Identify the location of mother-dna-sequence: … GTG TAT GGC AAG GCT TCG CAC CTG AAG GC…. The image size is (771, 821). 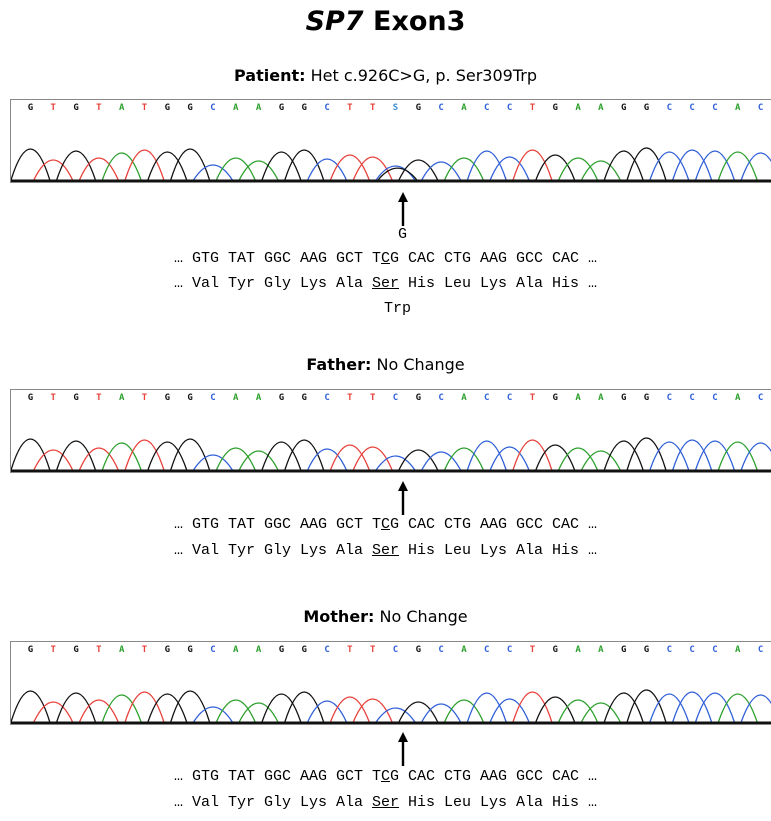
(385, 776).